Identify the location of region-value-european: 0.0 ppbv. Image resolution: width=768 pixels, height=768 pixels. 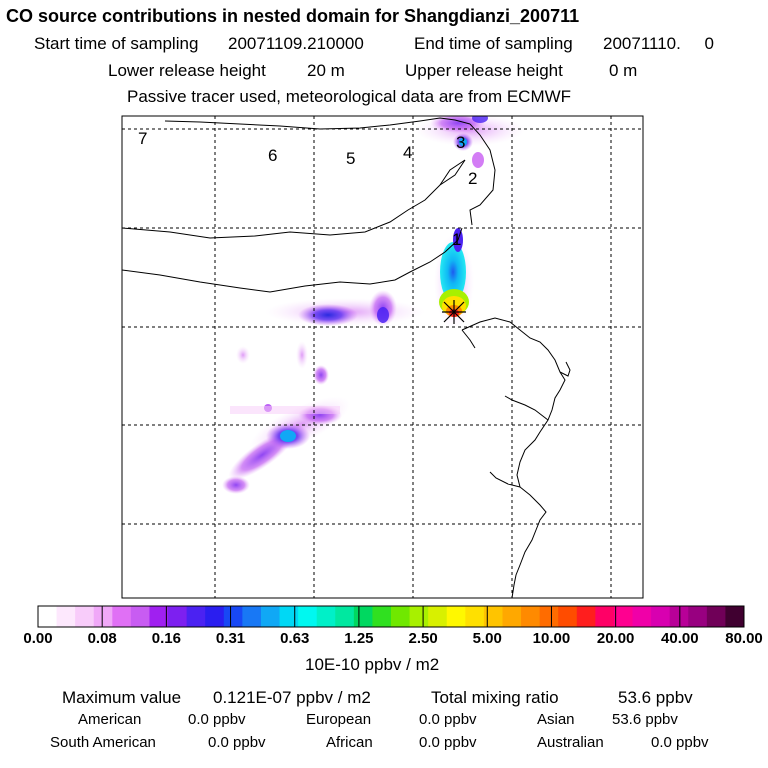
(448, 719).